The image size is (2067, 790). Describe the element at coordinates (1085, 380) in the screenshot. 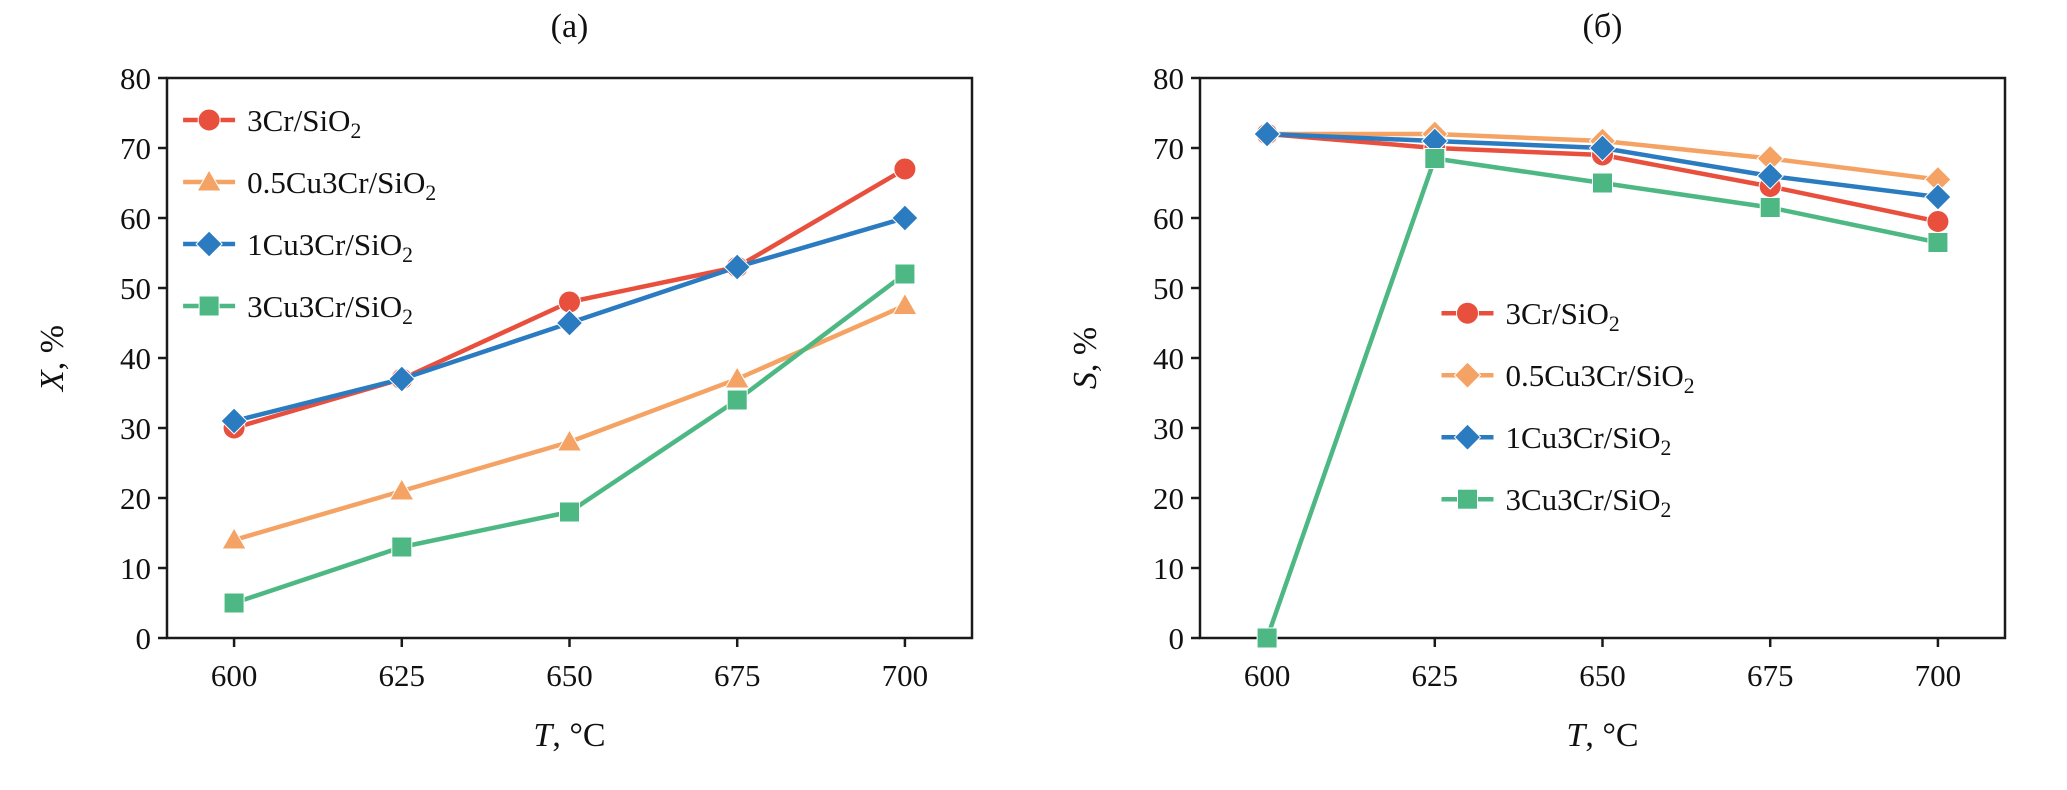

I see `chart-element: S` at that location.